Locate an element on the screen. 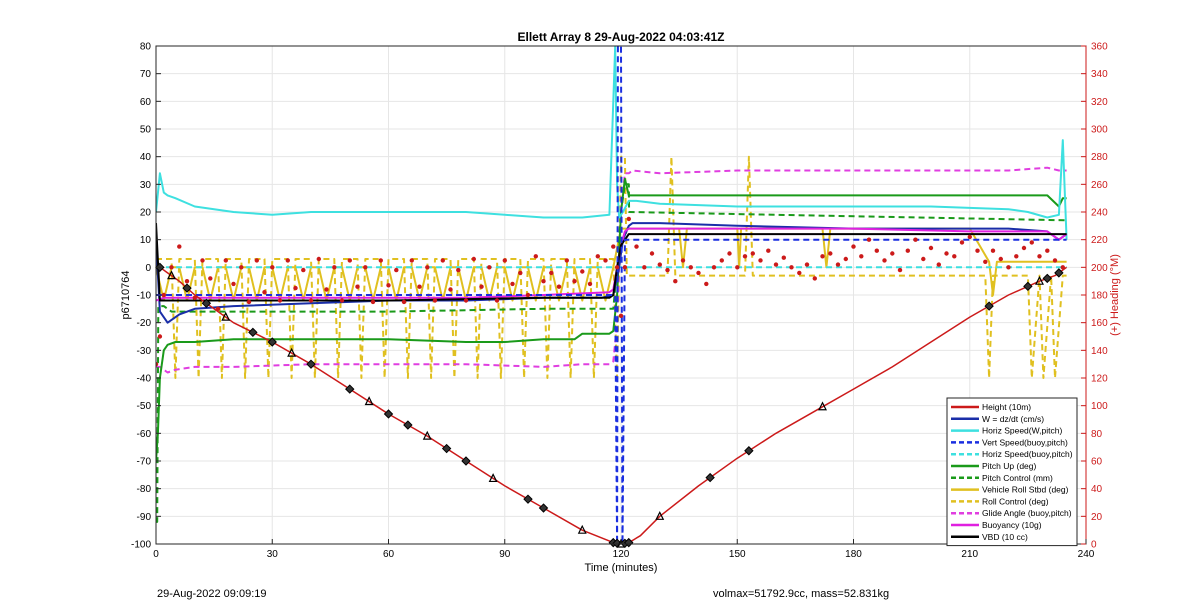  y-right-tick-label: 120 is located at coordinates (1099, 379).